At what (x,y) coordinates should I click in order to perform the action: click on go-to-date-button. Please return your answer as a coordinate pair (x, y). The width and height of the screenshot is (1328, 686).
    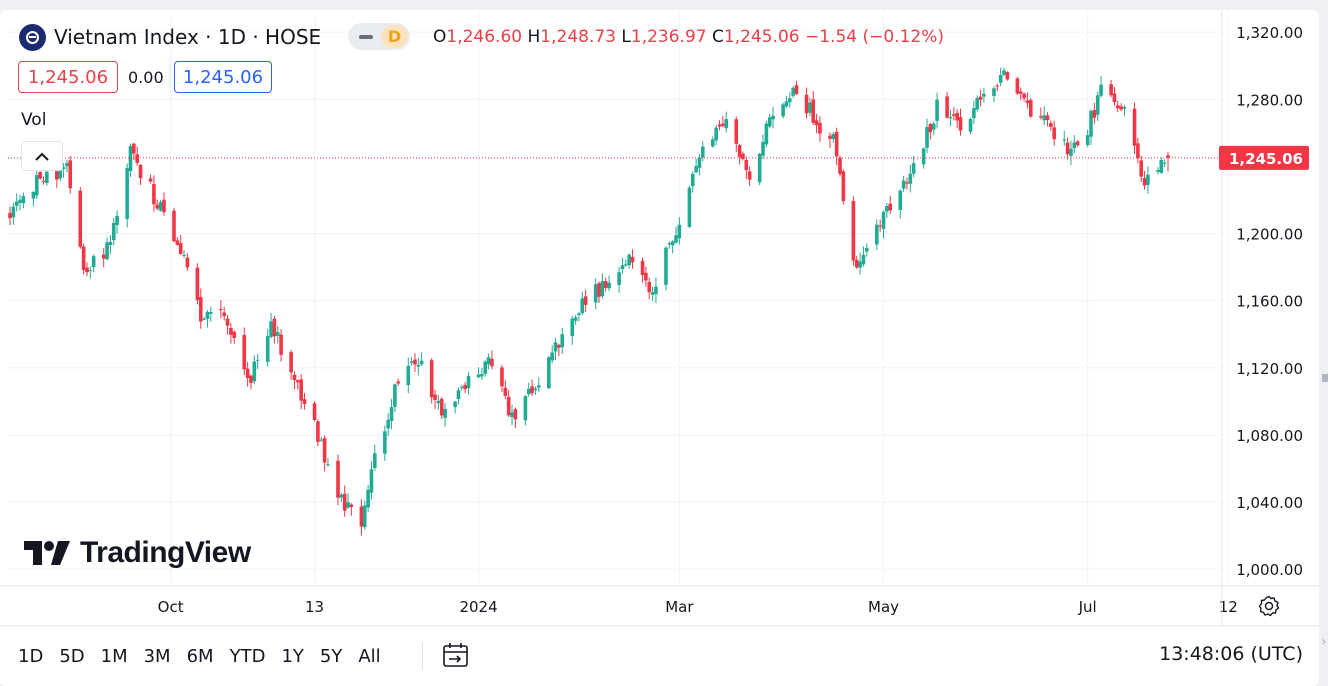
    Looking at the image, I should click on (456, 655).